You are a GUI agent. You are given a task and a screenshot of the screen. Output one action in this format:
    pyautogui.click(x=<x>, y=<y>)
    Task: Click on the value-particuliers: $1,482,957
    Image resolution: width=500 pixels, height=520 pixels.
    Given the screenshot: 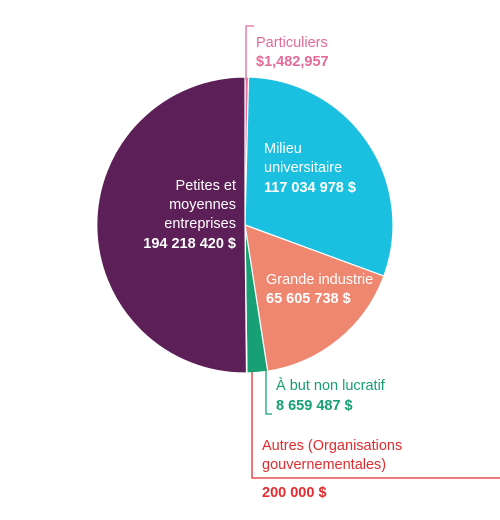 What is the action you would take?
    pyautogui.click(x=292, y=62)
    